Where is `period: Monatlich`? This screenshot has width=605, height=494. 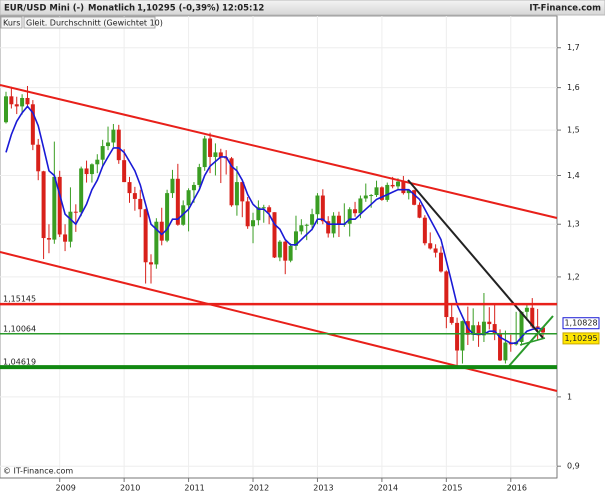
period: Monatlich is located at coordinates (111, 9).